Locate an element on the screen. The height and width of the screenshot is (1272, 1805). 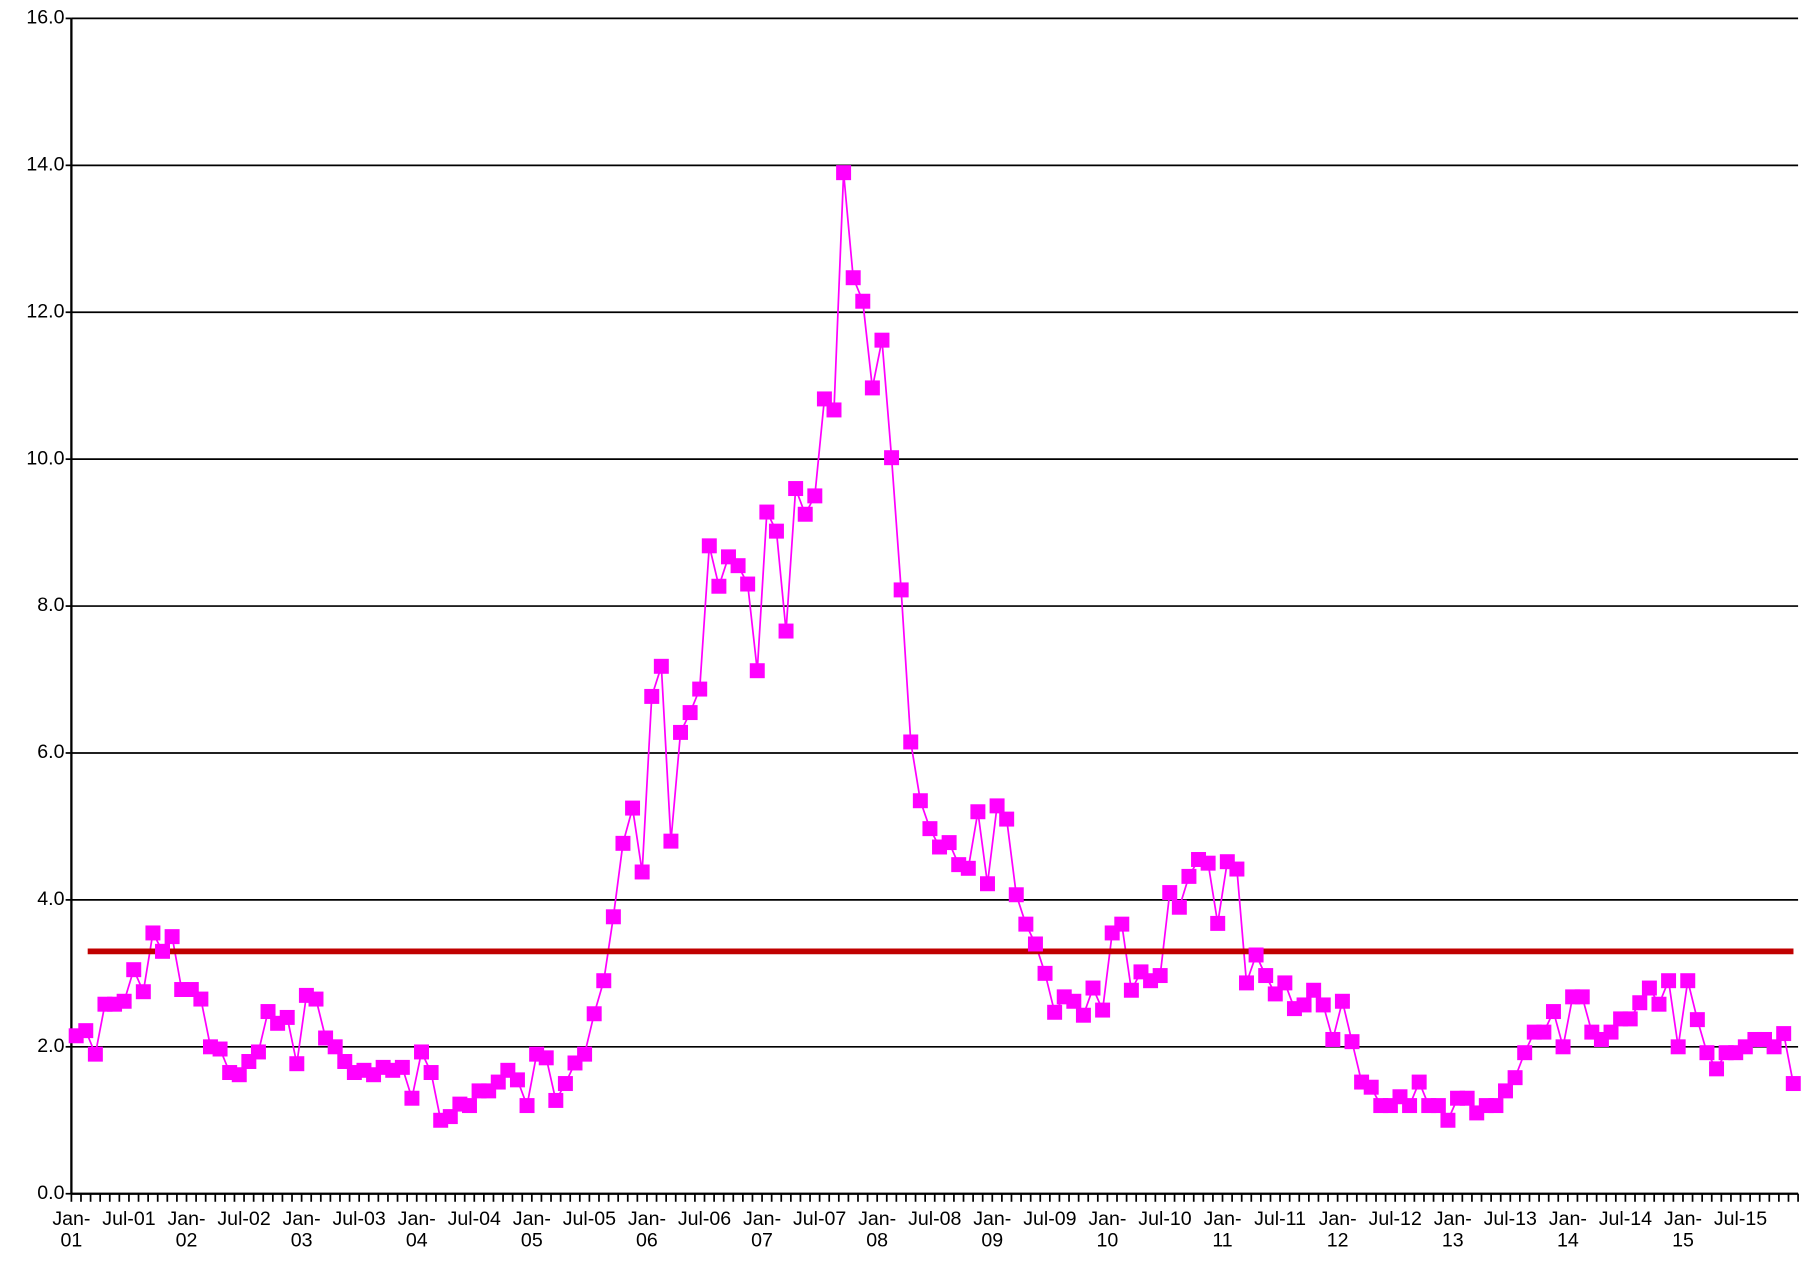
x-tick-label: Jul-01 is located at coordinates (129, 1218).